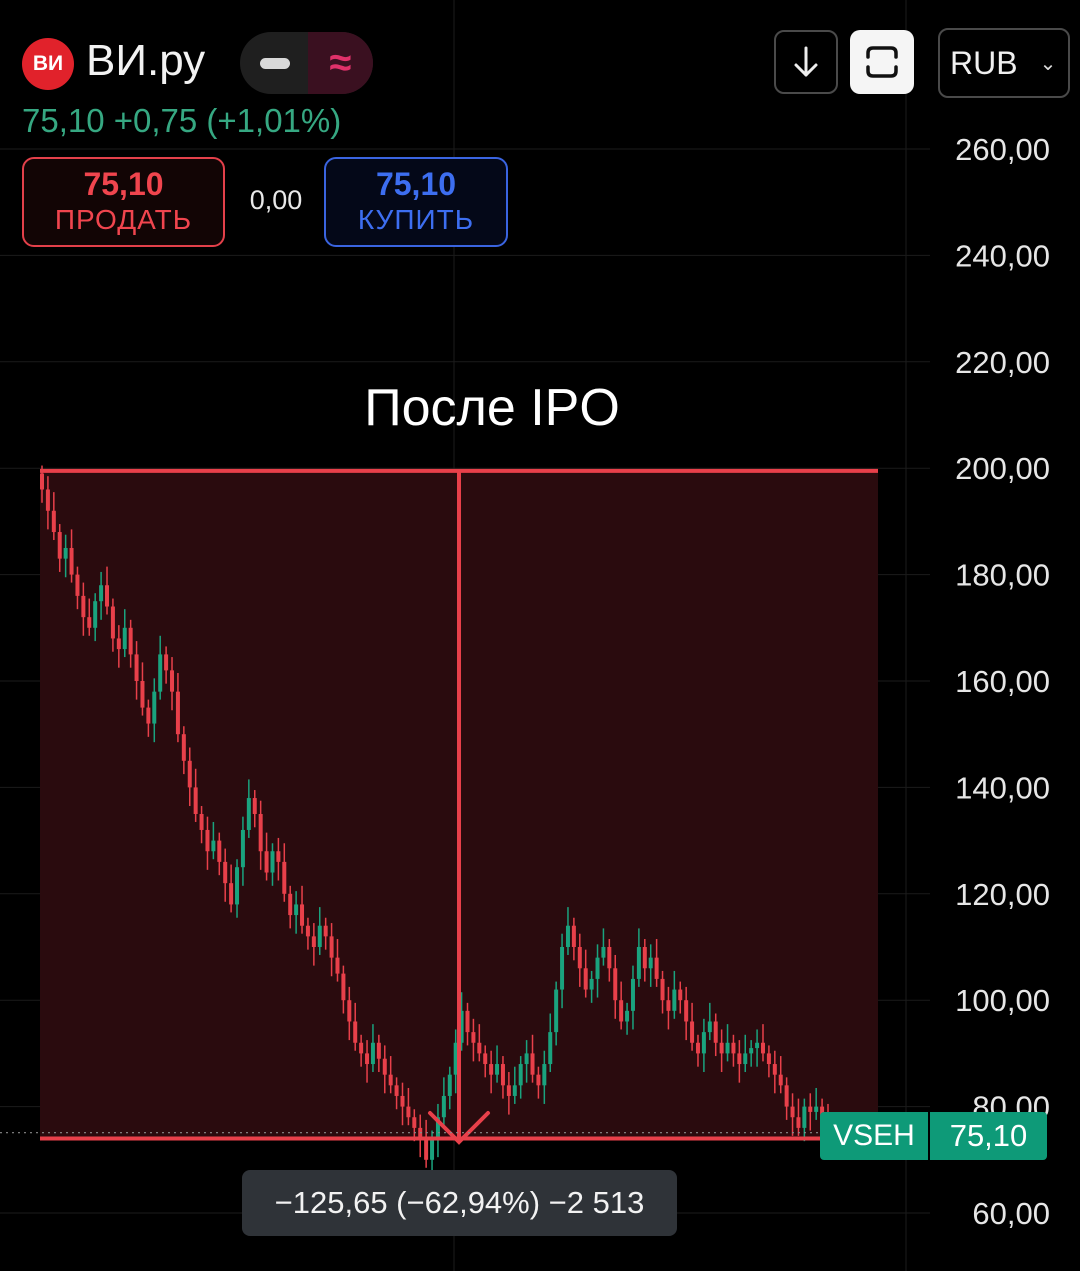 This screenshot has height=1271, width=1080. Describe the element at coordinates (123, 184) in the screenshot. I see `sell-price: 75,10` at that location.